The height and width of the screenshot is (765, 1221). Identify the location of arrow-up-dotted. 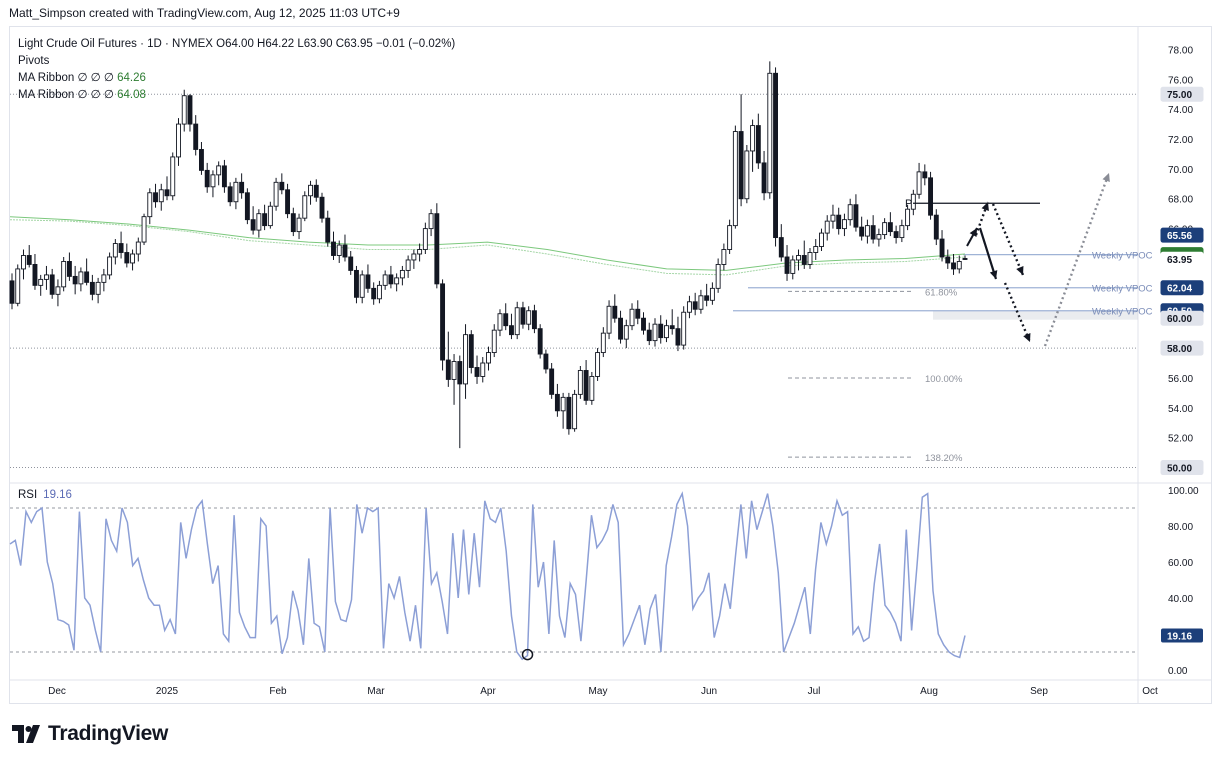
(982, 218).